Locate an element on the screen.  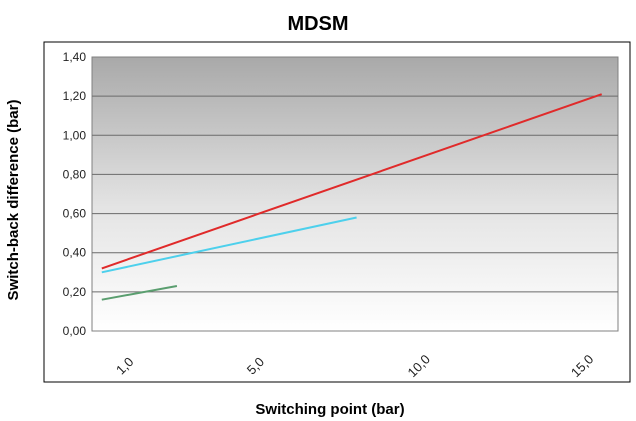
y-tick-label: 0,40 is located at coordinates (75, 253).